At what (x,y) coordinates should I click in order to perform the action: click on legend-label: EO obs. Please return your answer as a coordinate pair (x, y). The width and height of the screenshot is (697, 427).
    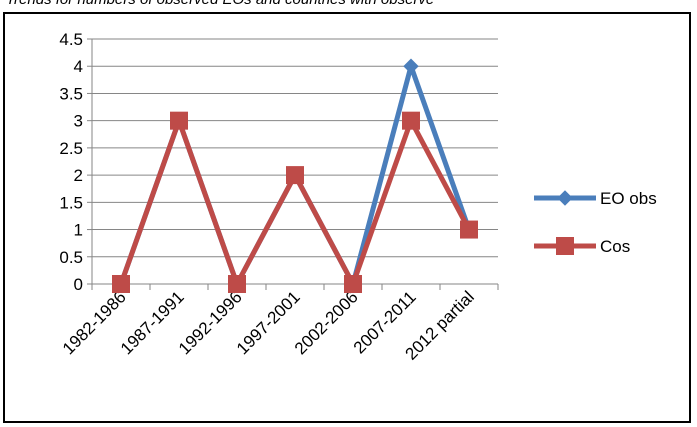
    Looking at the image, I should click on (628, 198).